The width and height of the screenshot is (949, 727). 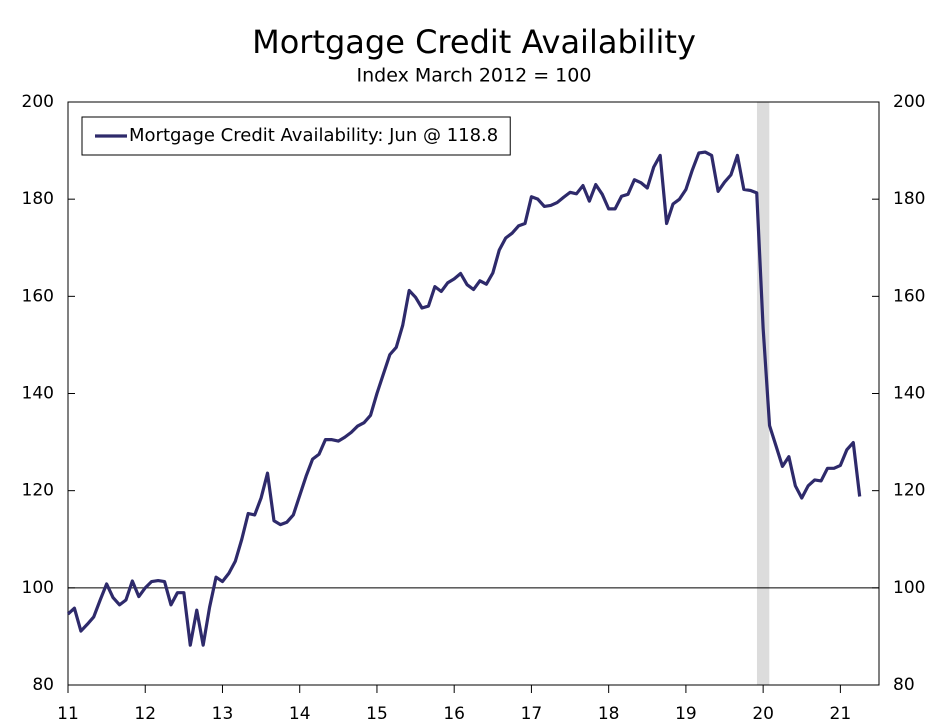 What do you see at coordinates (909, 102) in the screenshot?
I see `y2-tick-label: 200` at bounding box center [909, 102].